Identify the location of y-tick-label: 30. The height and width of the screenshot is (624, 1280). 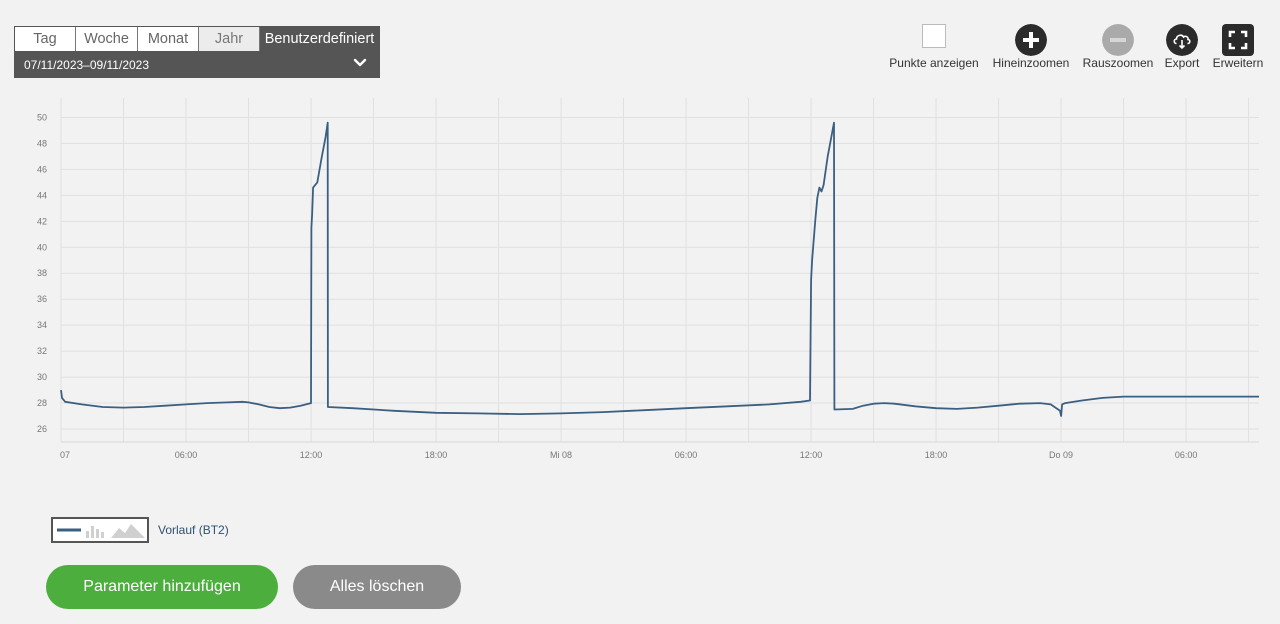
(42, 377).